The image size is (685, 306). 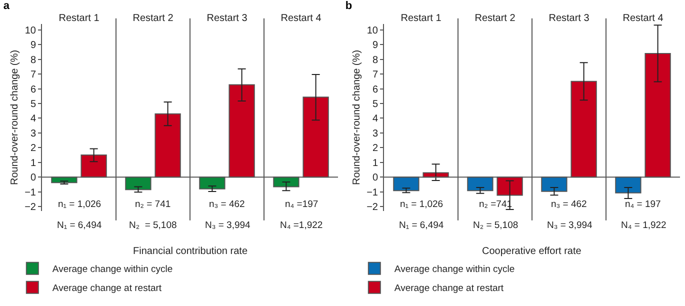 What do you see at coordinates (301, 204) in the screenshot?
I see `annotation: n₄ =197` at bounding box center [301, 204].